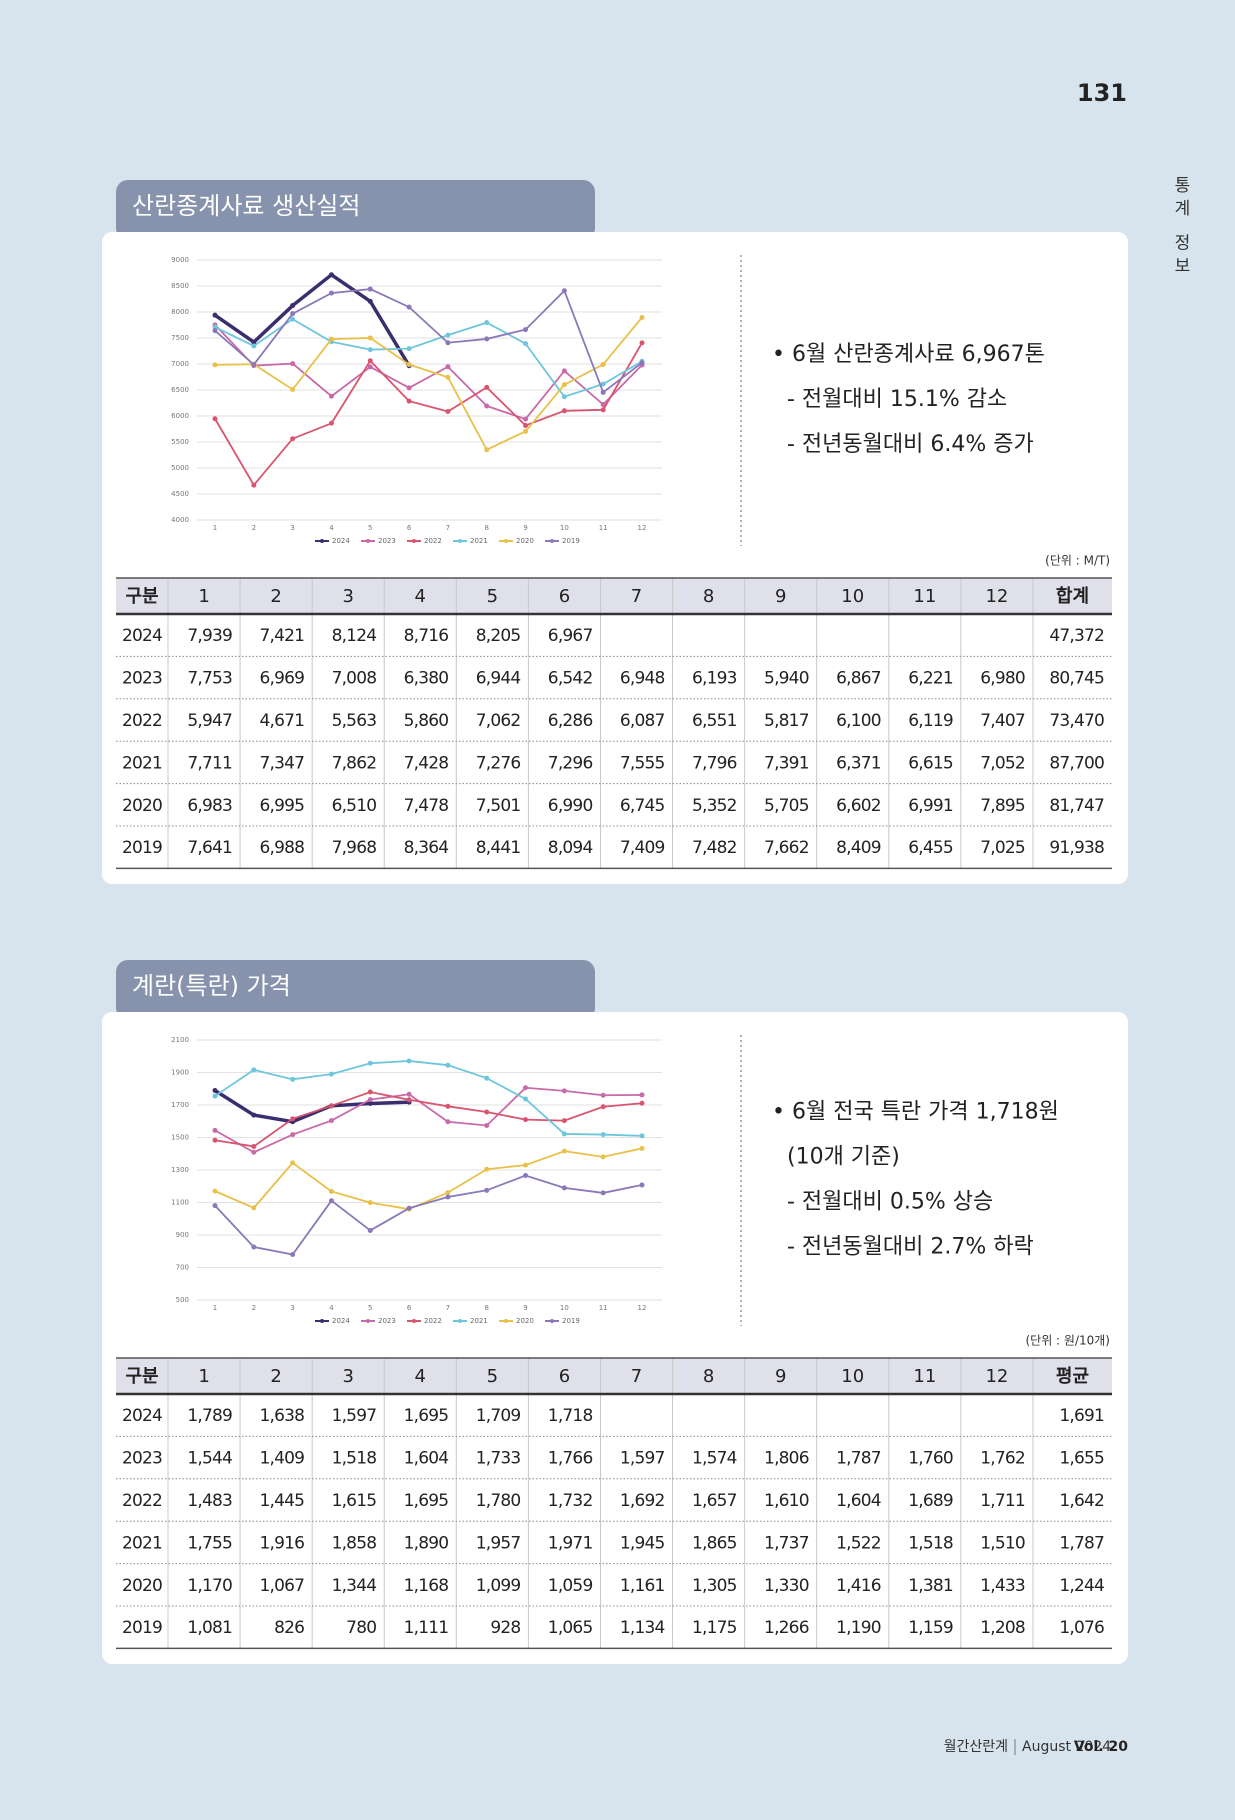 This screenshot has height=1820, width=1235. What do you see at coordinates (142, 1501) in the screenshot?
I see `cell: 2022` at bounding box center [142, 1501].